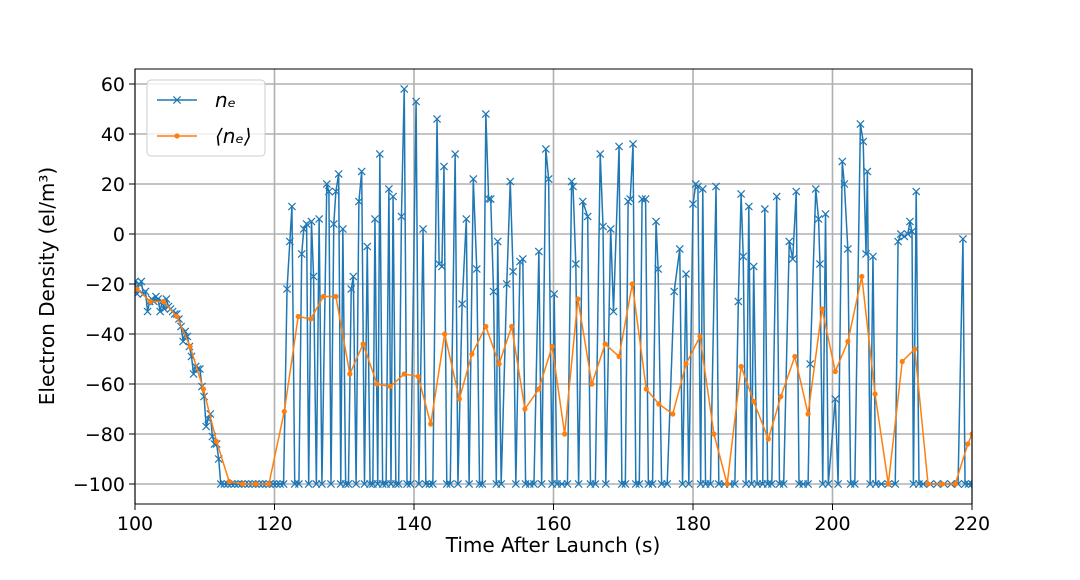 This screenshot has width=1080, height=580. Describe the element at coordinates (105, 335) in the screenshot. I see `y-tick-label: −40` at that location.